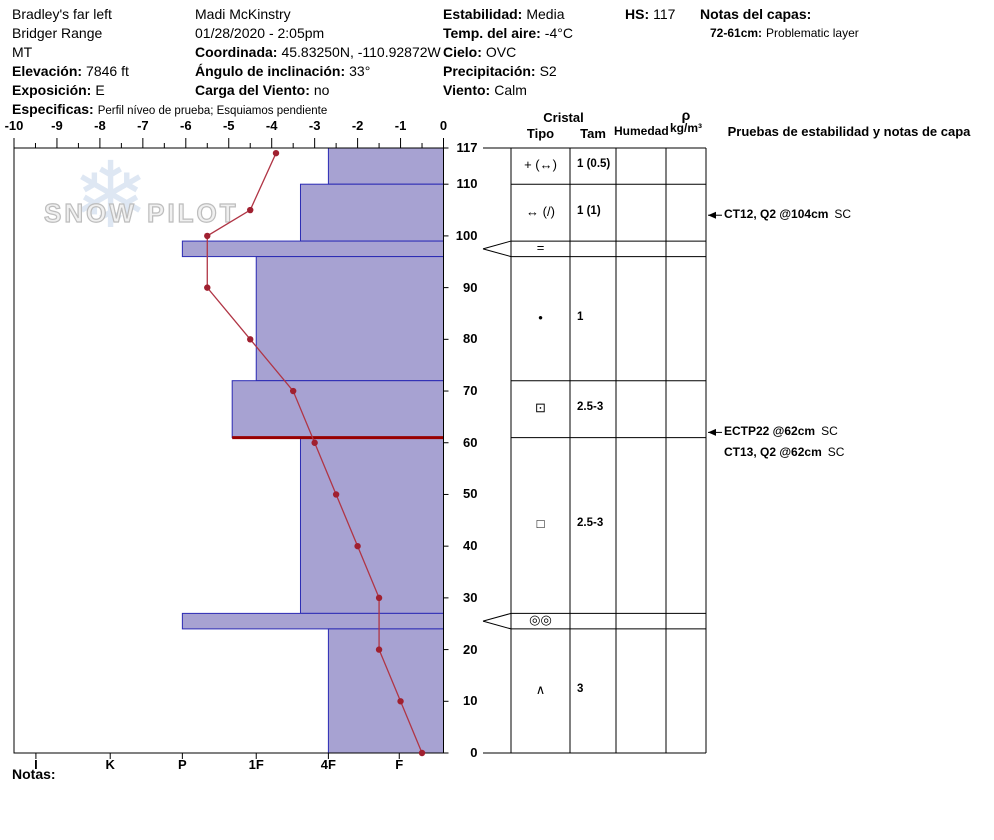  What do you see at coordinates (470, 649) in the screenshot?
I see `depth-tick-label: 20` at bounding box center [470, 649].